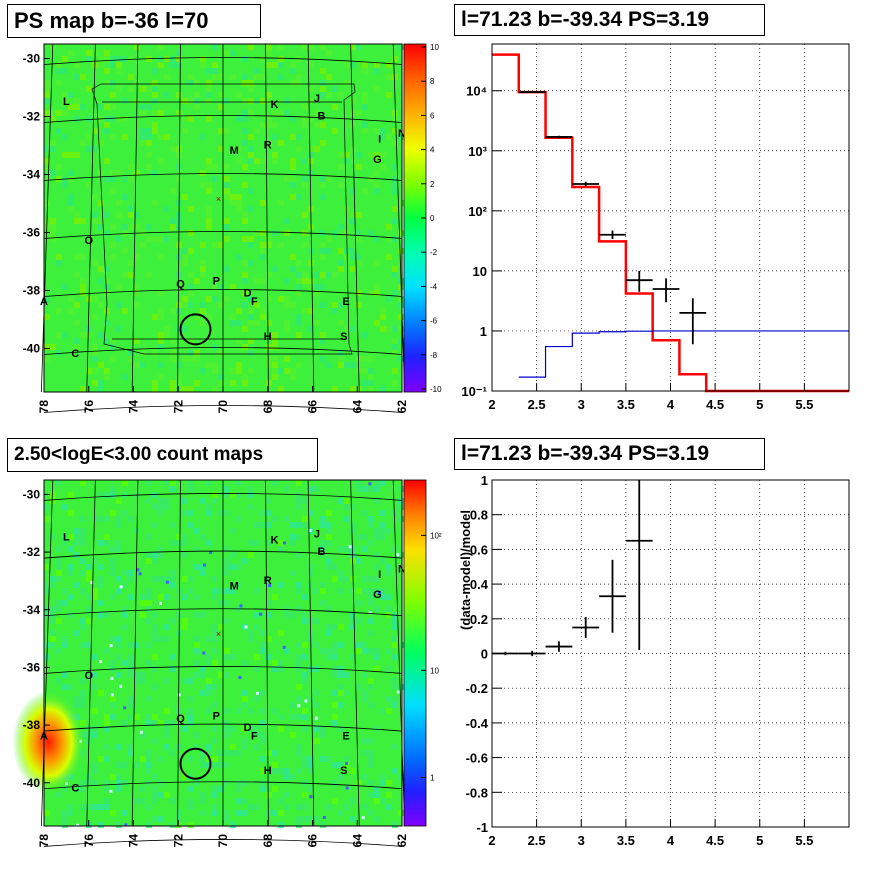  What do you see at coordinates (274, 540) in the screenshot?
I see `source-label-k: K` at bounding box center [274, 540].